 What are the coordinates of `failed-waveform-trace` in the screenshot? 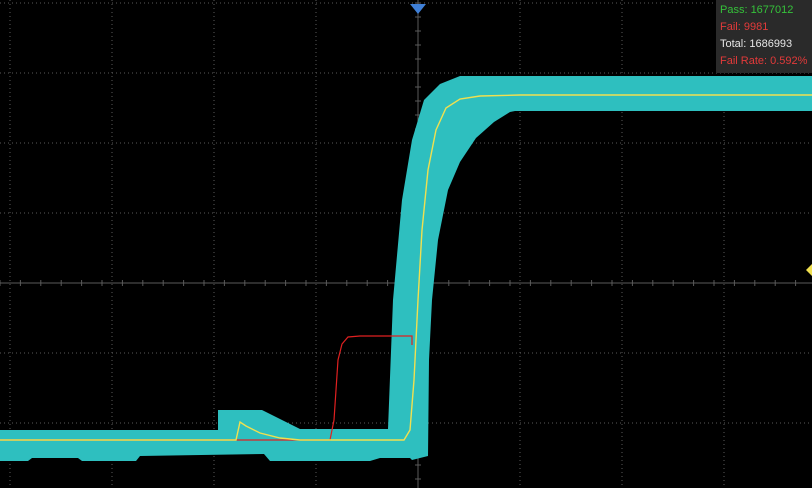 It's located at (206, 388).